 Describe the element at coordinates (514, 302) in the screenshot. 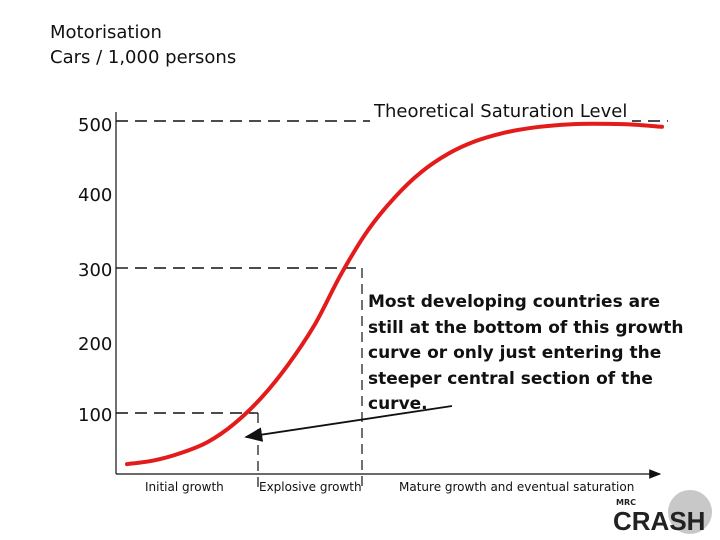

I see `annotation-line: Most developing countries are` at that location.